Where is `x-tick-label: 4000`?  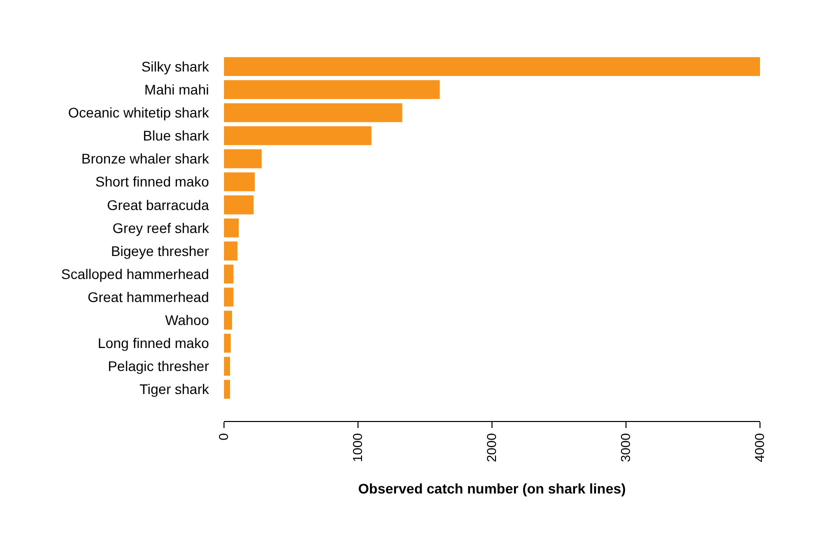 x-tick-label: 4000 is located at coordinates (760, 447).